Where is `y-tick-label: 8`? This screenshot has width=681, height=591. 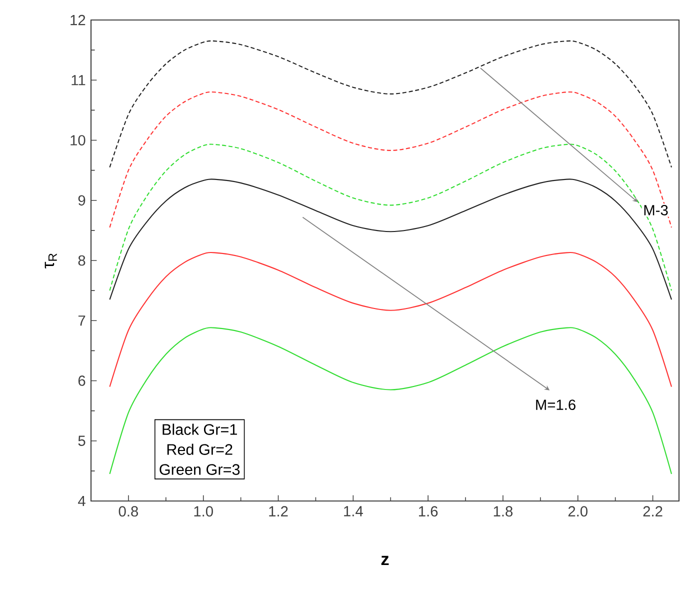
y-tick-label: 8 is located at coordinates (82, 260).